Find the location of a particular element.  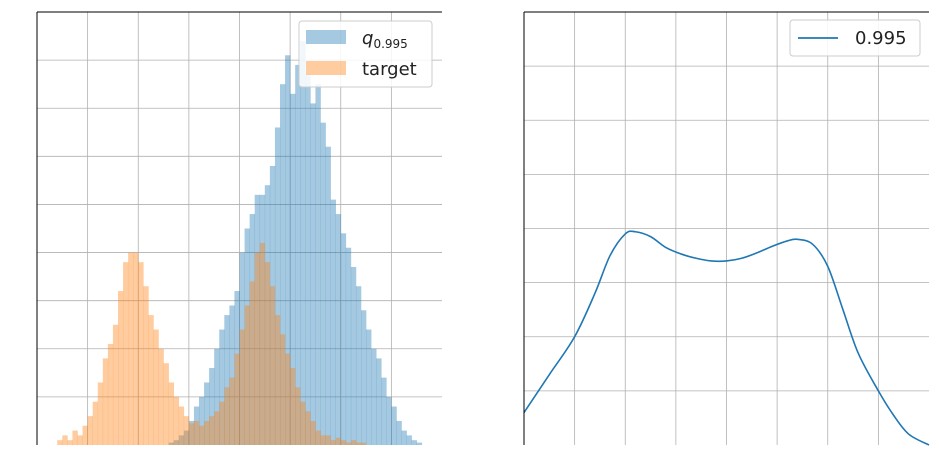

histogram-series-target is located at coordinates (212, 343).